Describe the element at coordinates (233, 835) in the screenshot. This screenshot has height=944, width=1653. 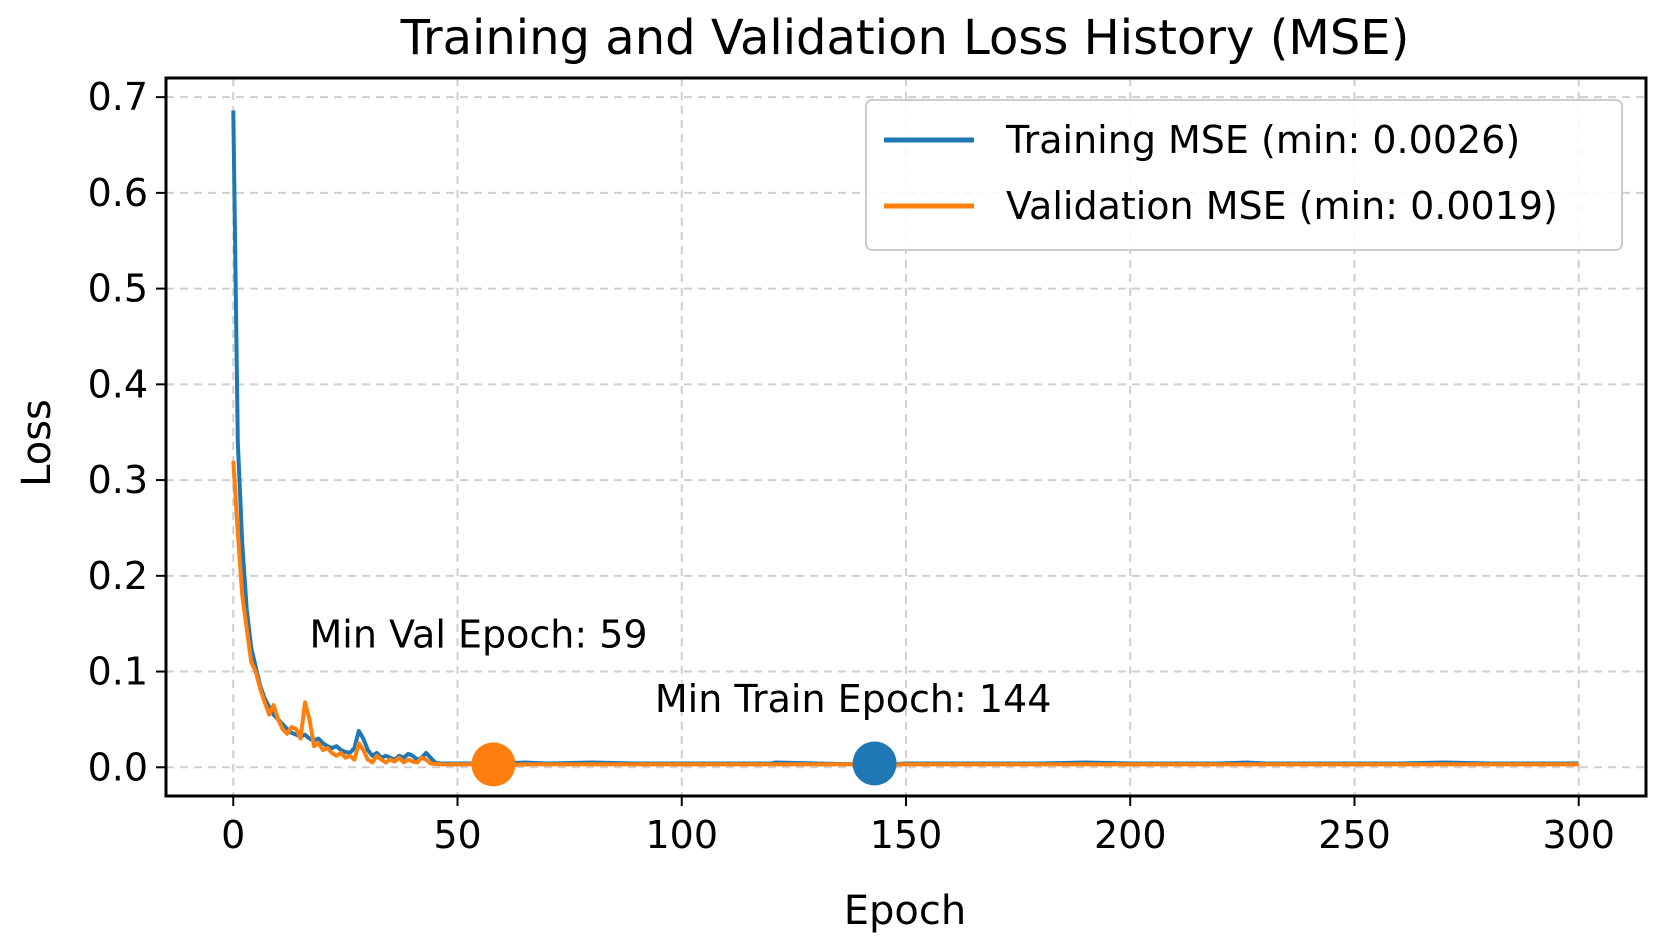
I see `x-tick-label: 0` at that location.